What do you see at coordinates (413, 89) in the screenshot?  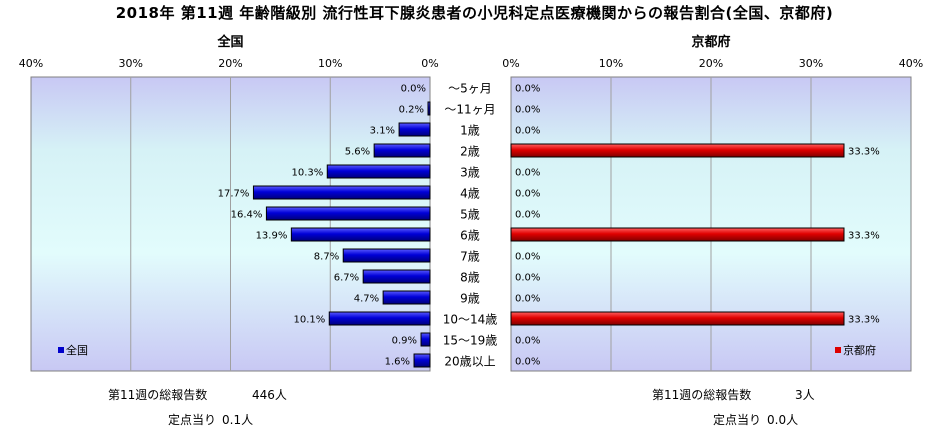 I see `national-data-label: 0.0%` at bounding box center [413, 89].